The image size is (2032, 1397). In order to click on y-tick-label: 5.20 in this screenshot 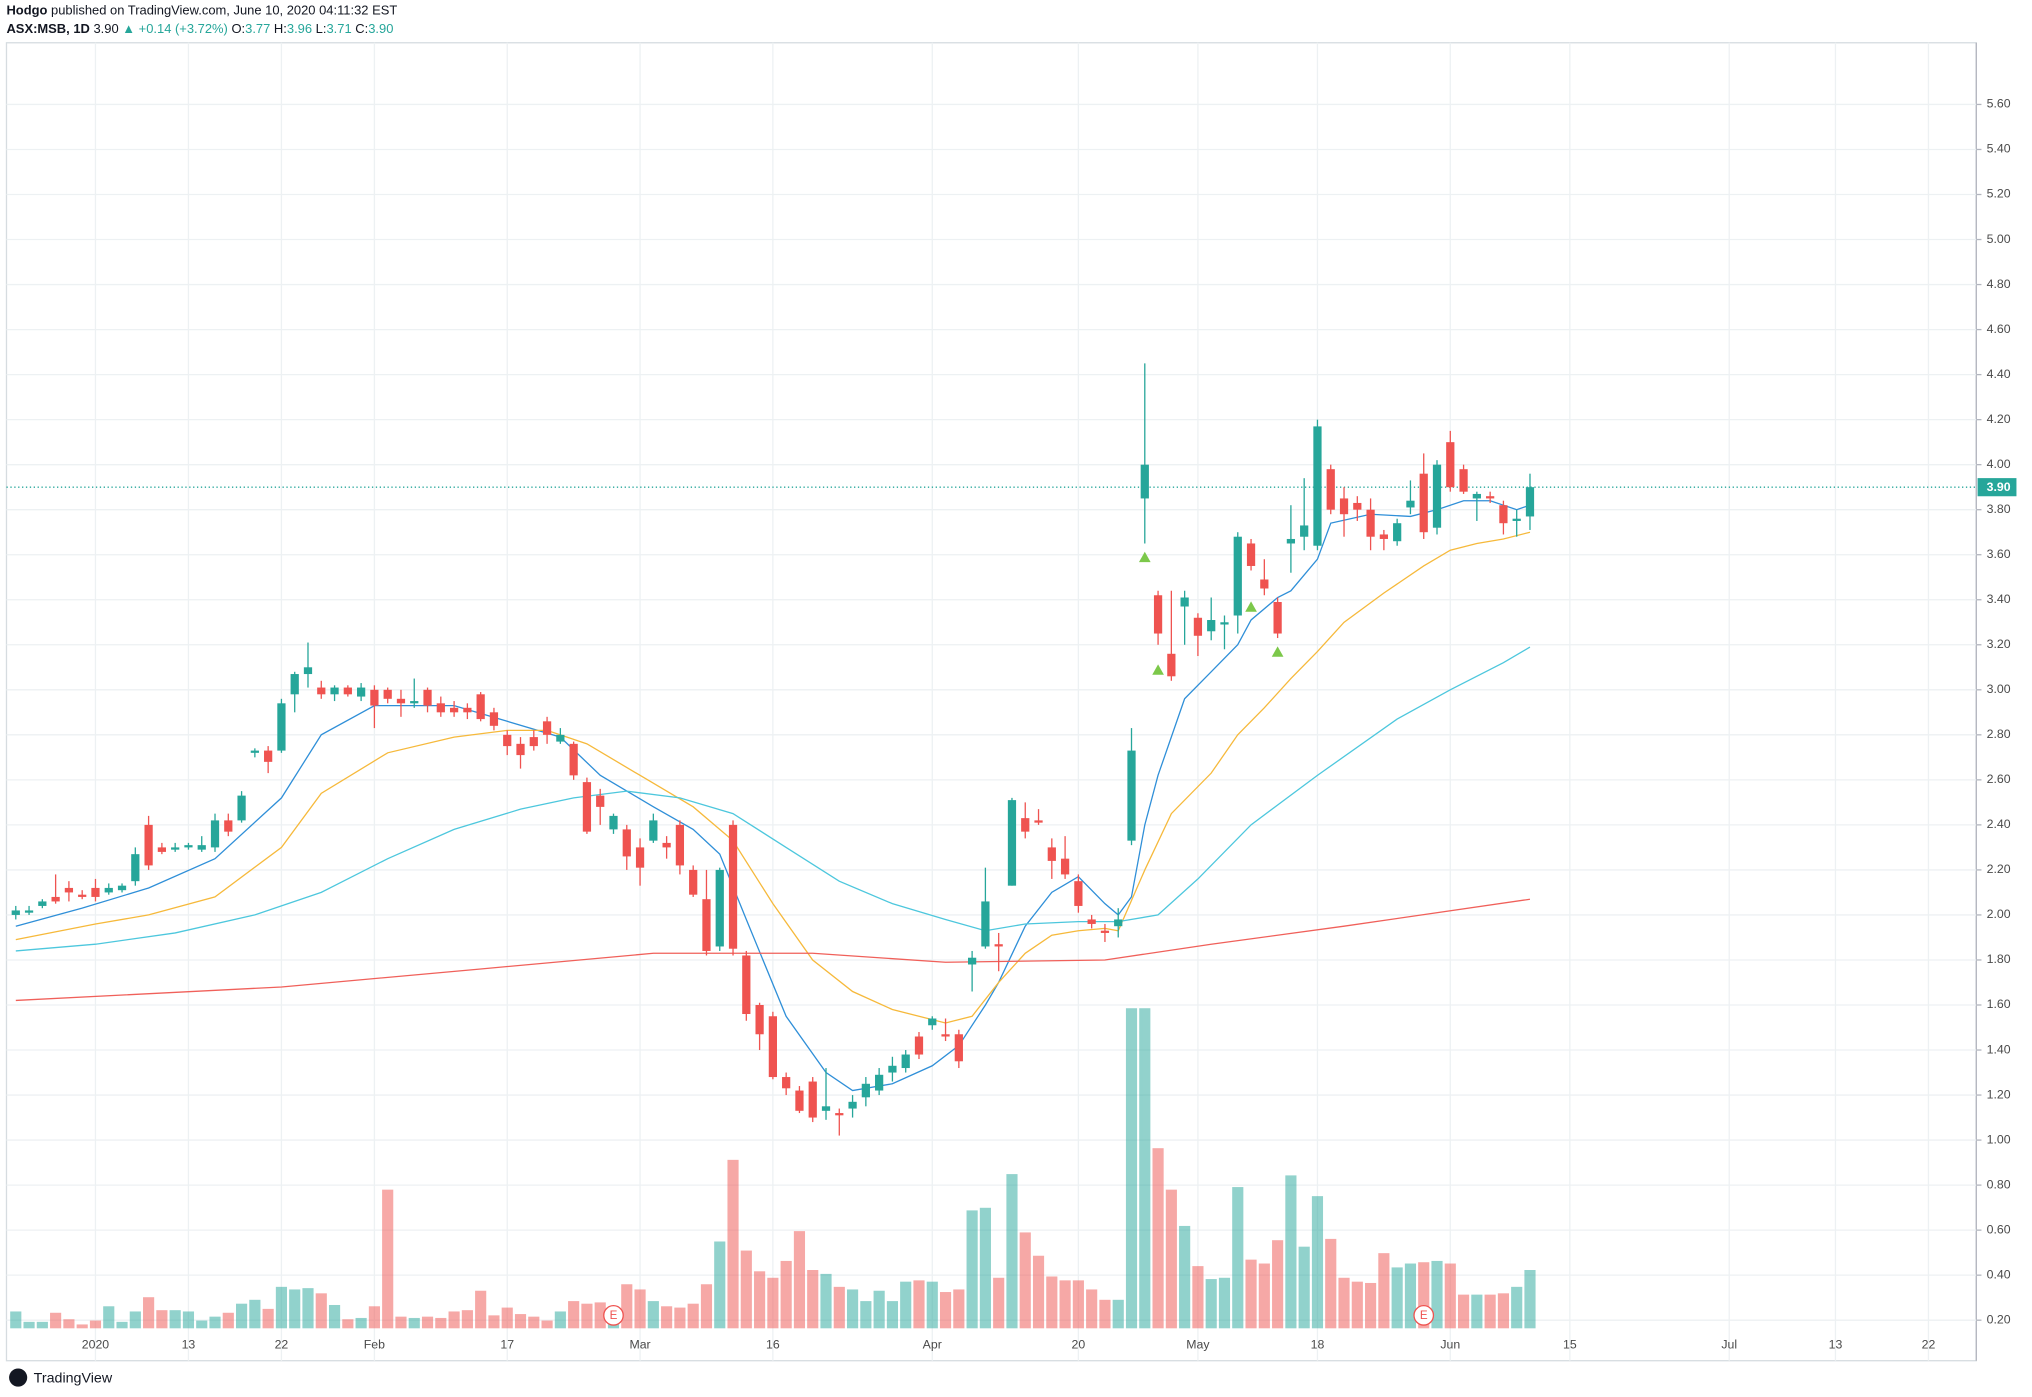, I will do `click(1999, 194)`.